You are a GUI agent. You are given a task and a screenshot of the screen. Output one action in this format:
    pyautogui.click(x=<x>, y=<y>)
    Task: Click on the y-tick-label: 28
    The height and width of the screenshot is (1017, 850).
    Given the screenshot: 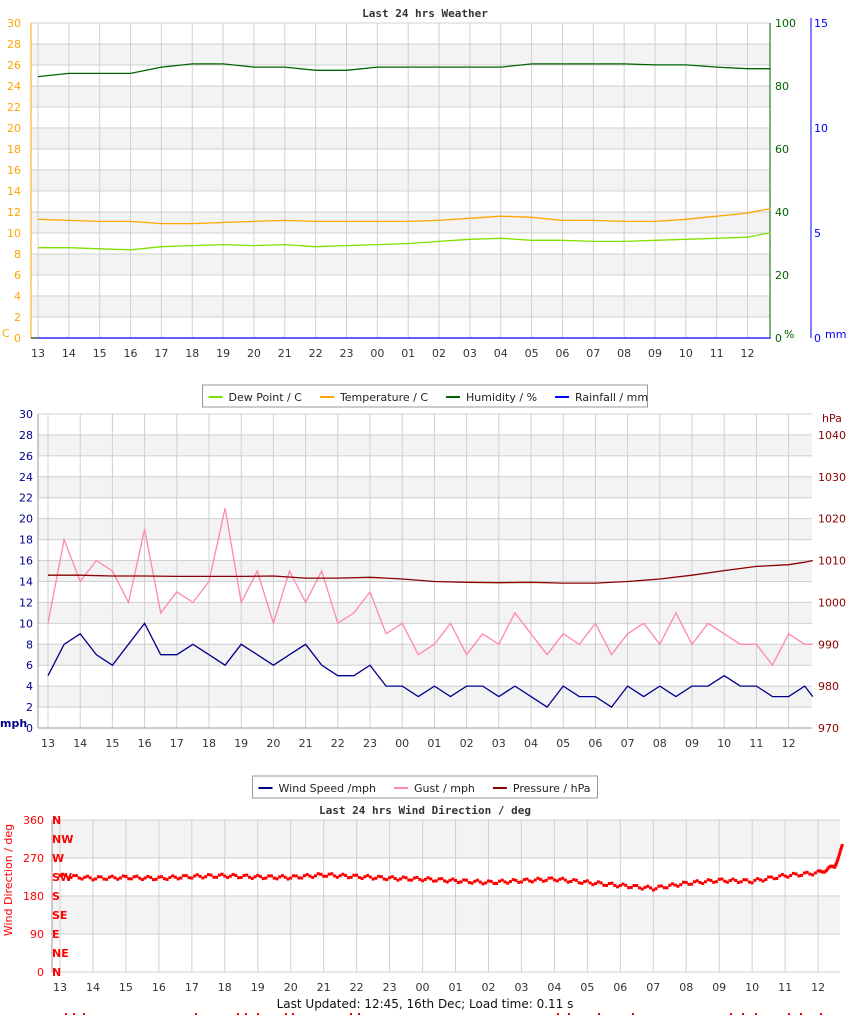 What is the action you would take?
    pyautogui.click(x=26, y=435)
    